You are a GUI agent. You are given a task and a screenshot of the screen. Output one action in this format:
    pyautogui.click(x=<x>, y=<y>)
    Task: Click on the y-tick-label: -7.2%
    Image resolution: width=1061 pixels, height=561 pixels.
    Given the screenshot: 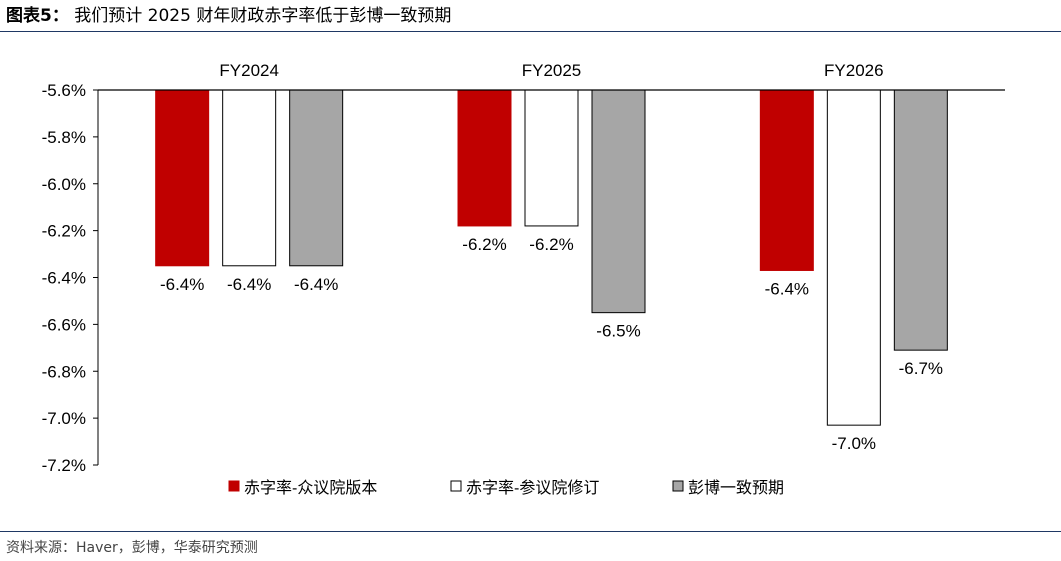 What is the action you would take?
    pyautogui.click(x=64, y=465)
    